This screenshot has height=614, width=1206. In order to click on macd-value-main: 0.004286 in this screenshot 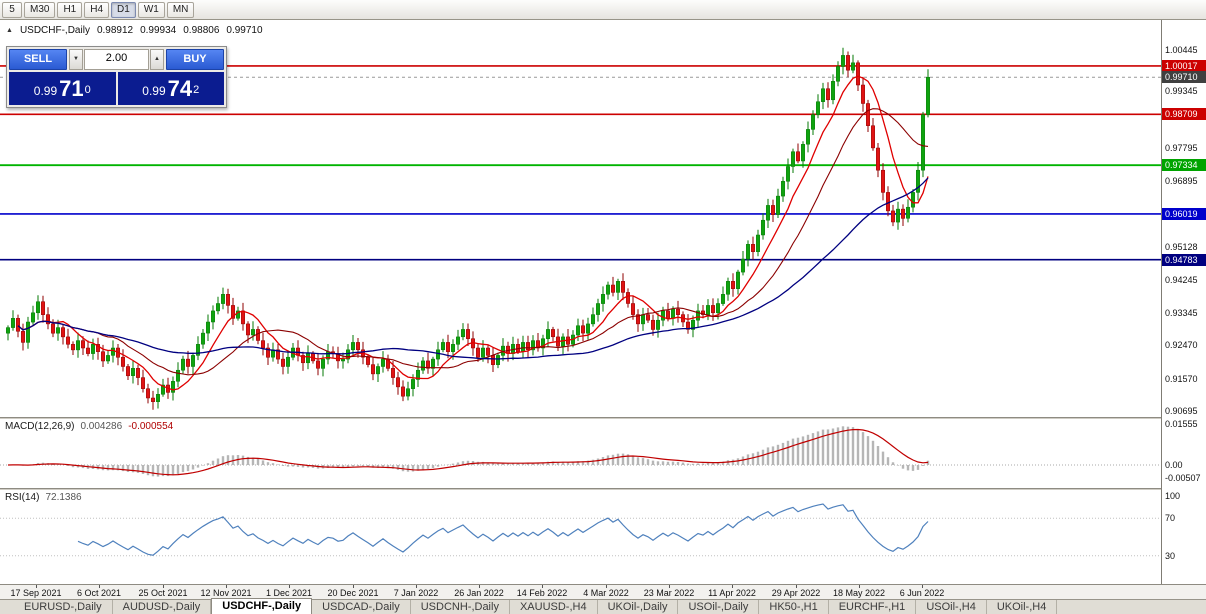, I will do `click(101, 426)`.